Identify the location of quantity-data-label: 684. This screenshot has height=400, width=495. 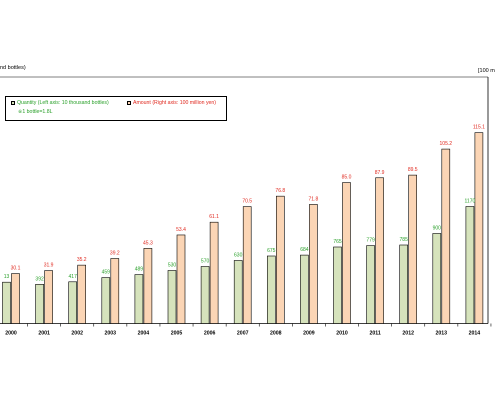
(304, 250).